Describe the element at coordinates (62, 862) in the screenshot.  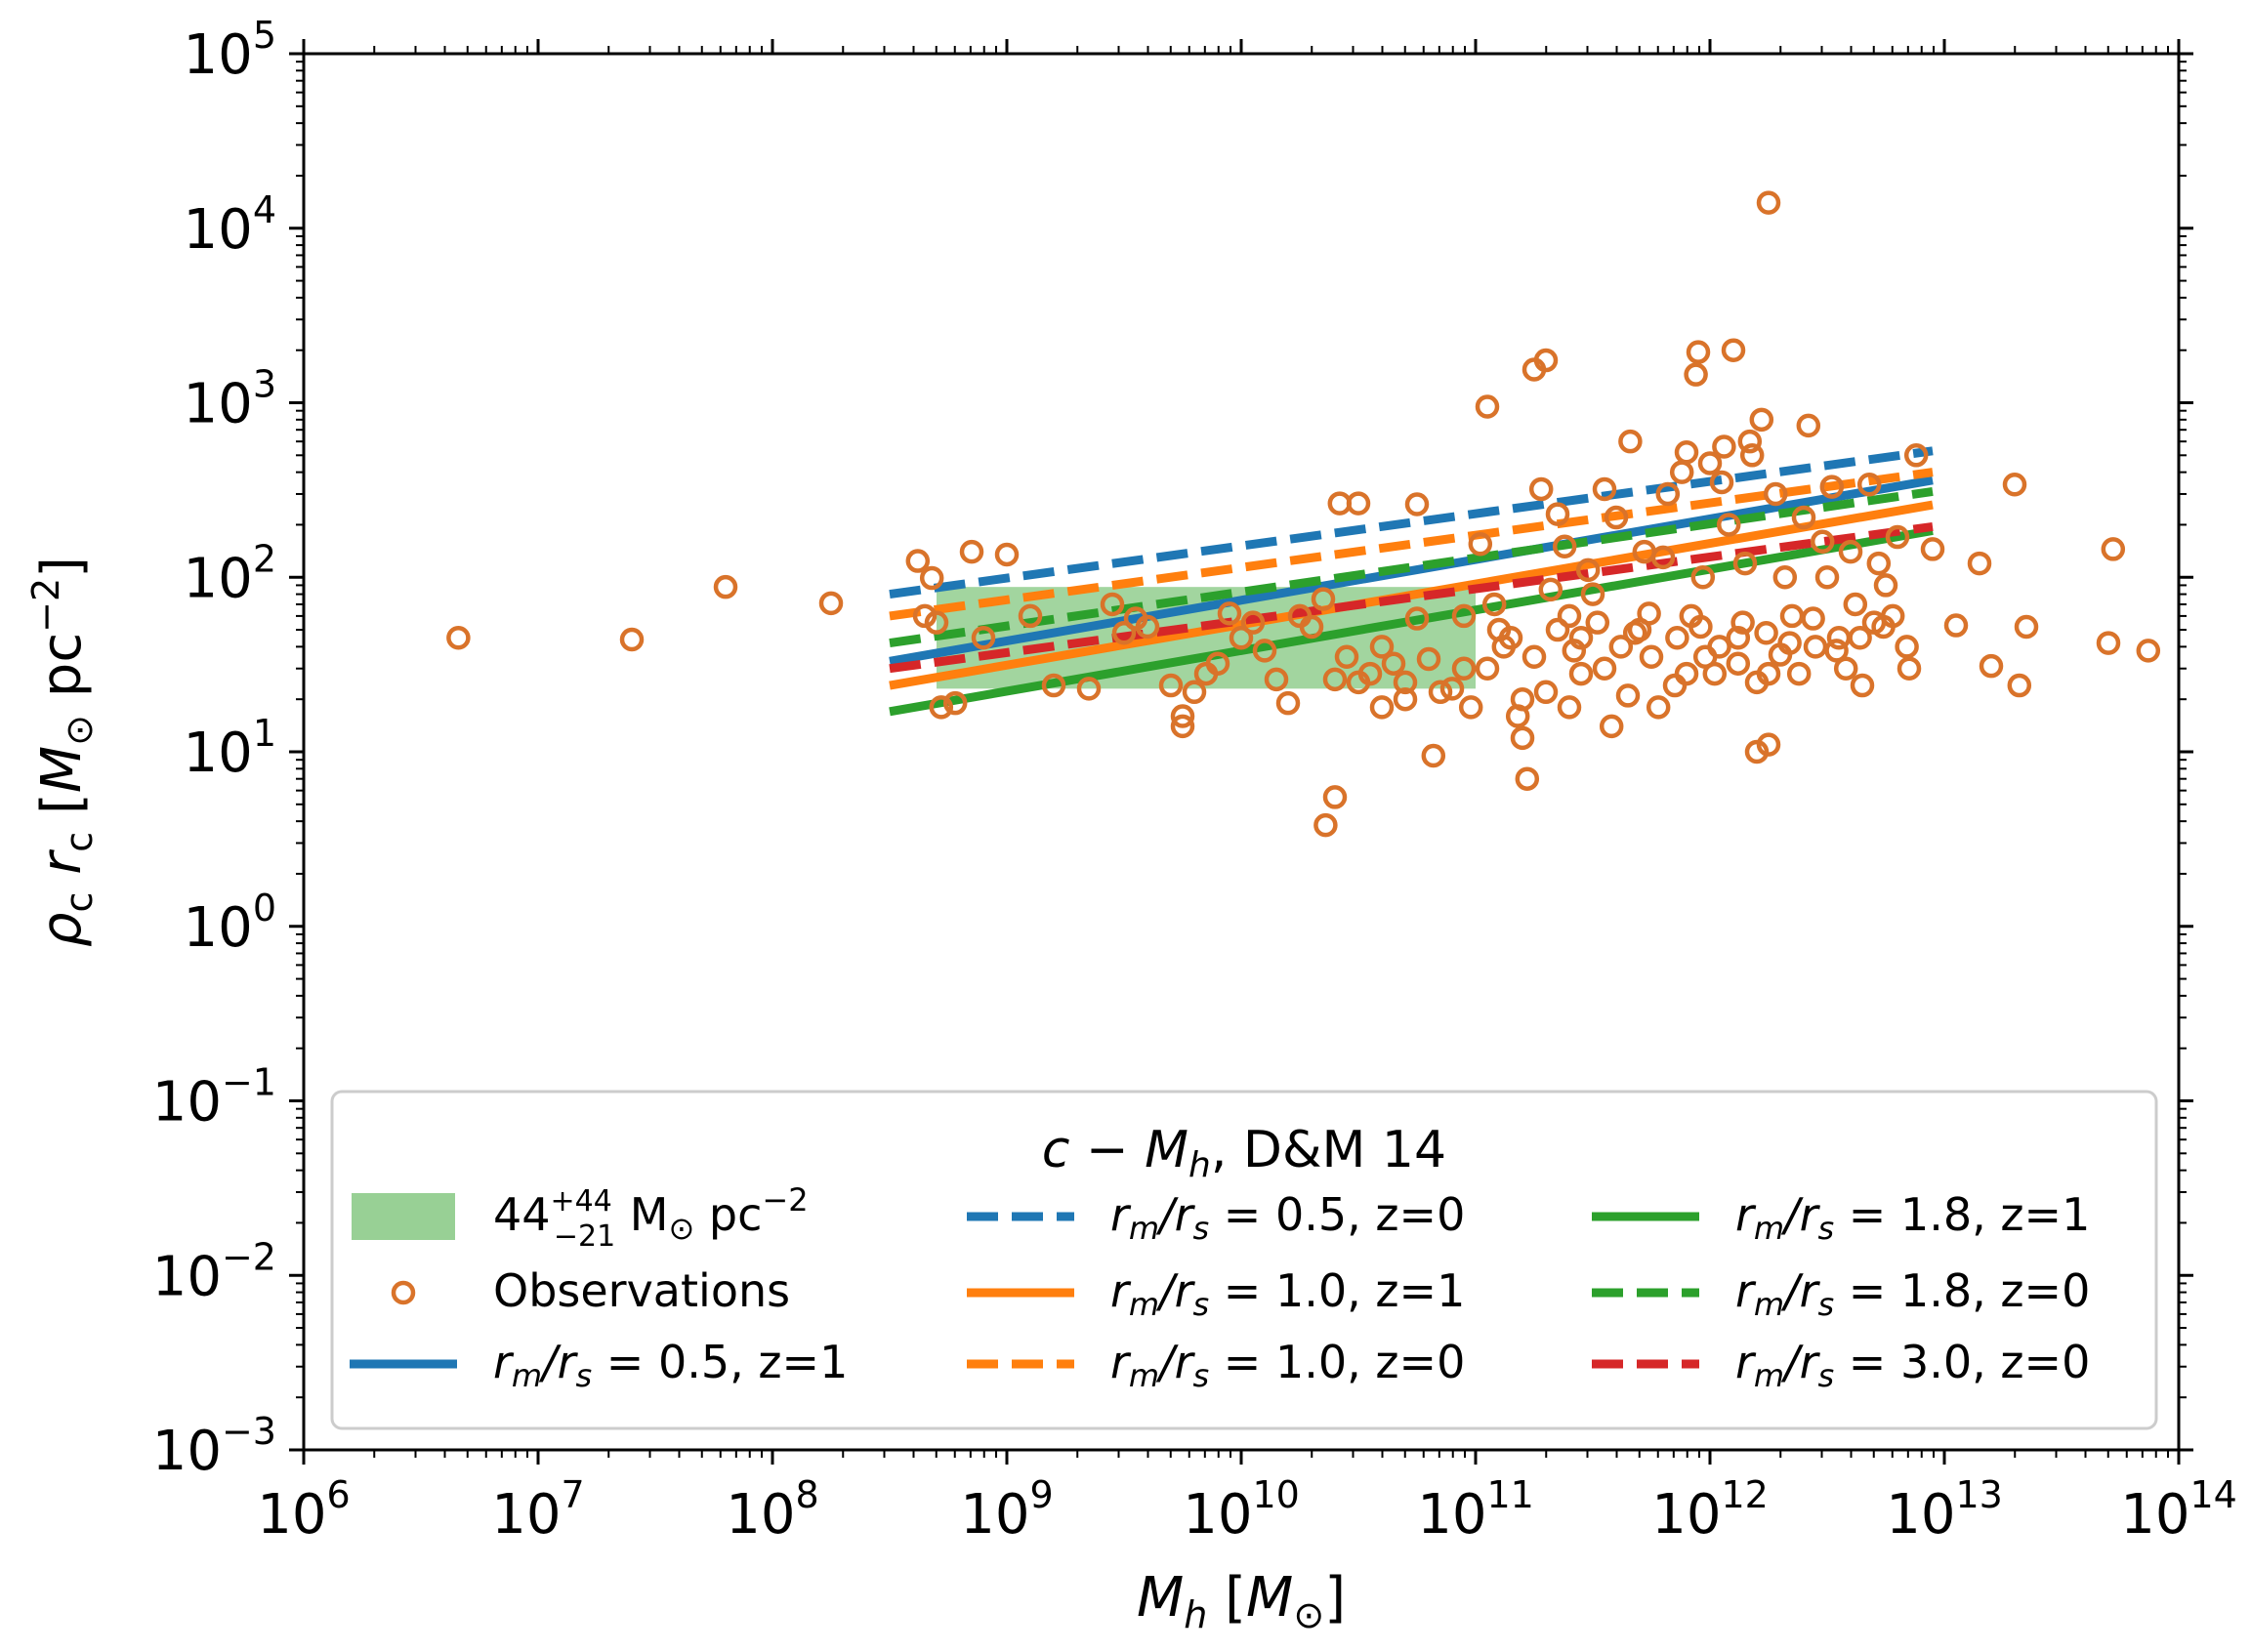
I see `y-title-r: r` at that location.